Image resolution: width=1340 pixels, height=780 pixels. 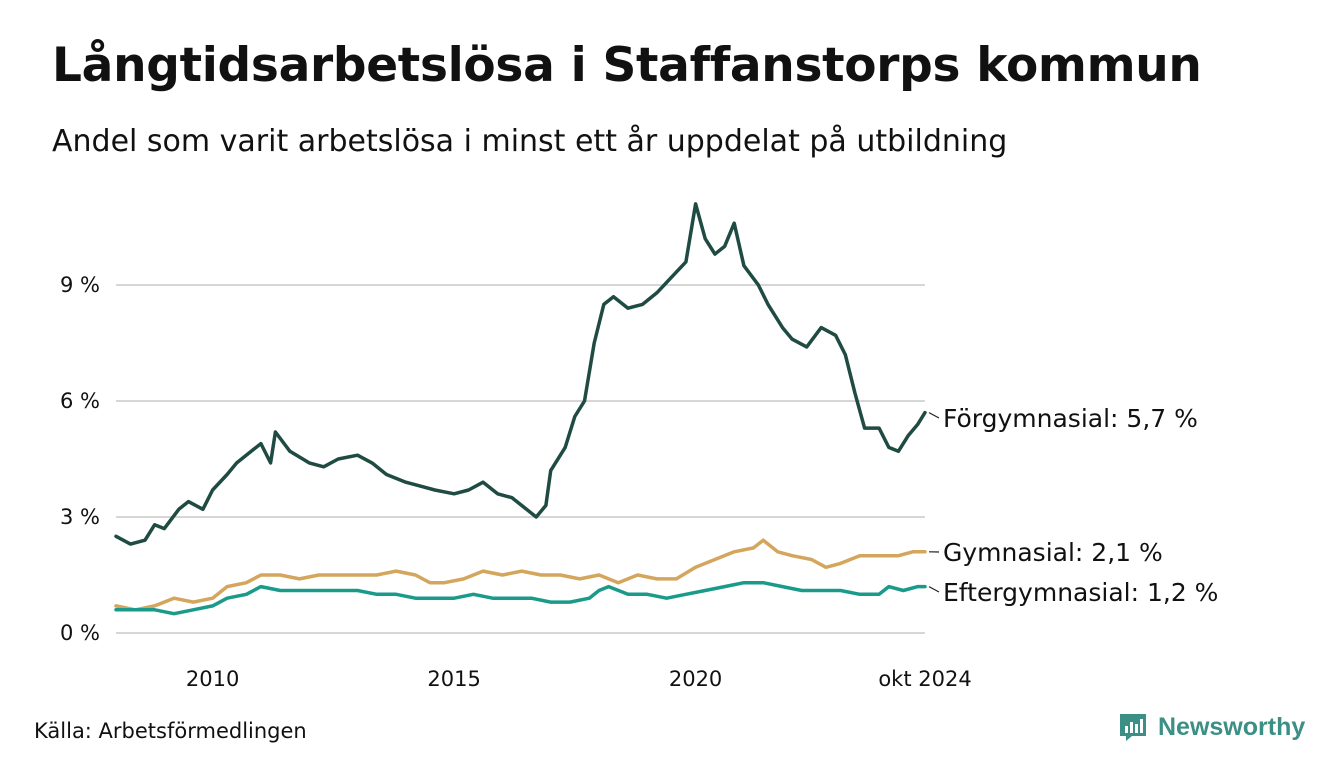 I want to click on x-tick-label: 2015, so click(x=453, y=679).